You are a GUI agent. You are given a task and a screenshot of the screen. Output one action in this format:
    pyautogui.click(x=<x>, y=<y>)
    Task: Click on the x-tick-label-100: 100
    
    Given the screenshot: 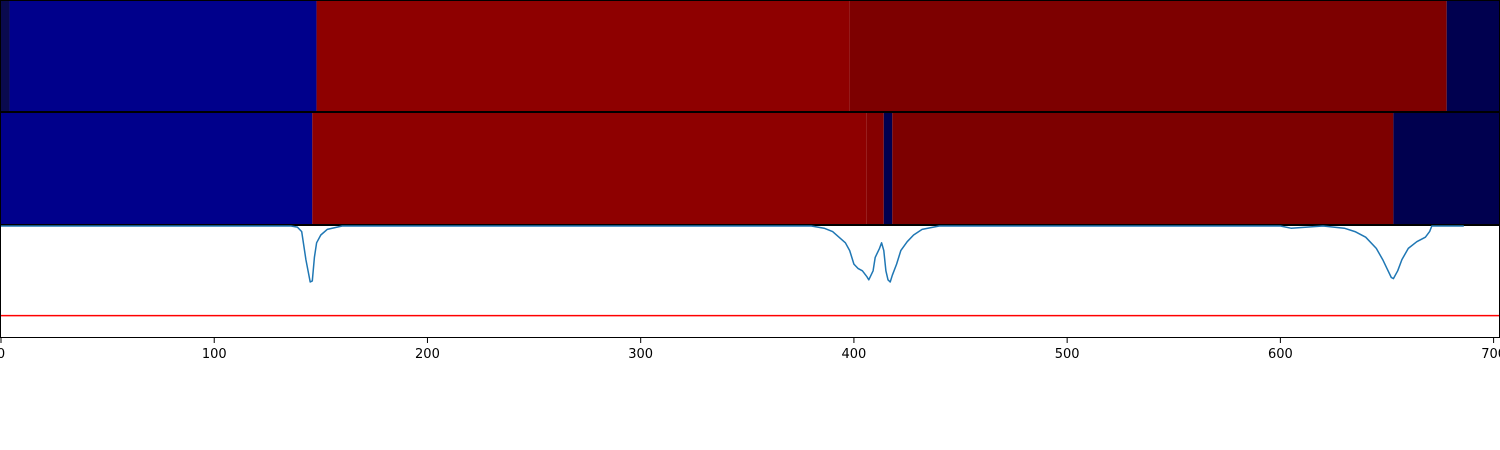 What is the action you would take?
    pyautogui.click(x=214, y=354)
    